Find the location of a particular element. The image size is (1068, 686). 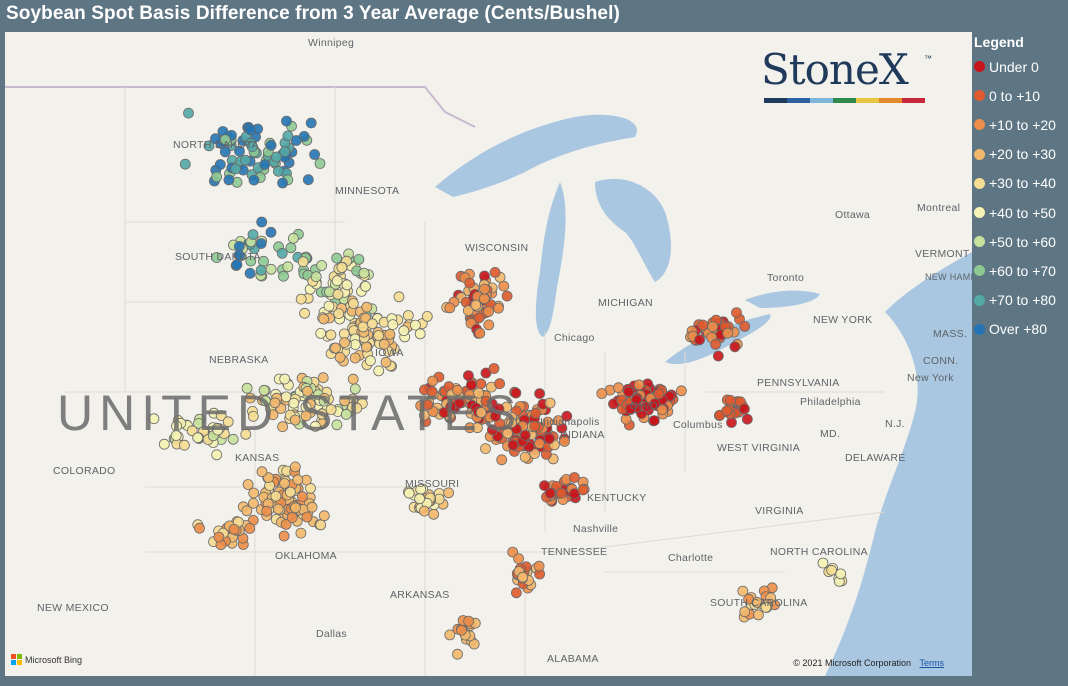

terms-link: Terms is located at coordinates (932, 663).